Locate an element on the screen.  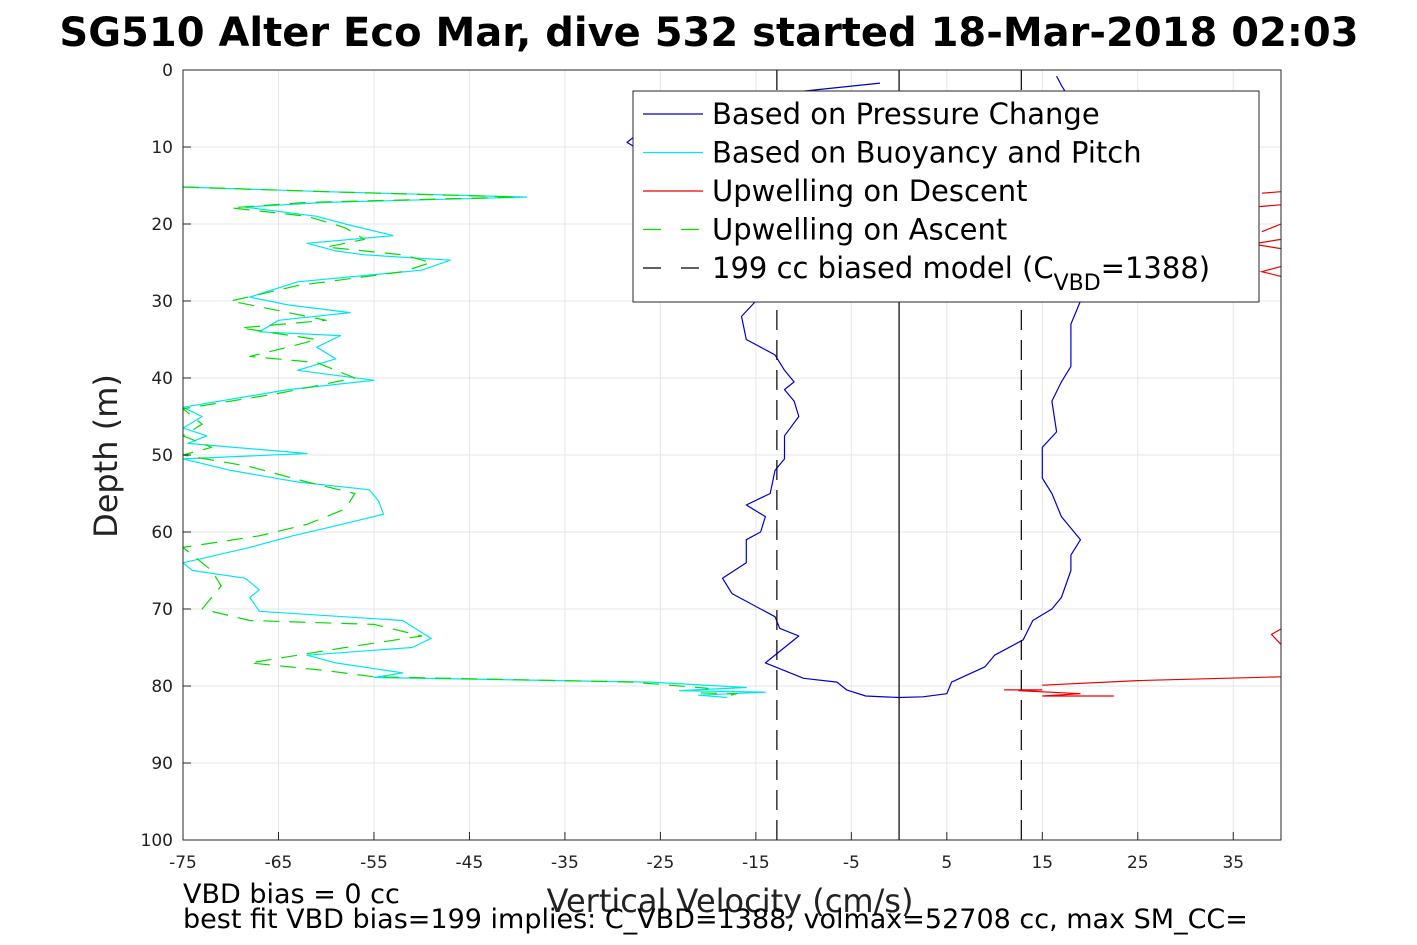
legend-label-text: Based on Buoyancy and Pitch is located at coordinates (927, 153).